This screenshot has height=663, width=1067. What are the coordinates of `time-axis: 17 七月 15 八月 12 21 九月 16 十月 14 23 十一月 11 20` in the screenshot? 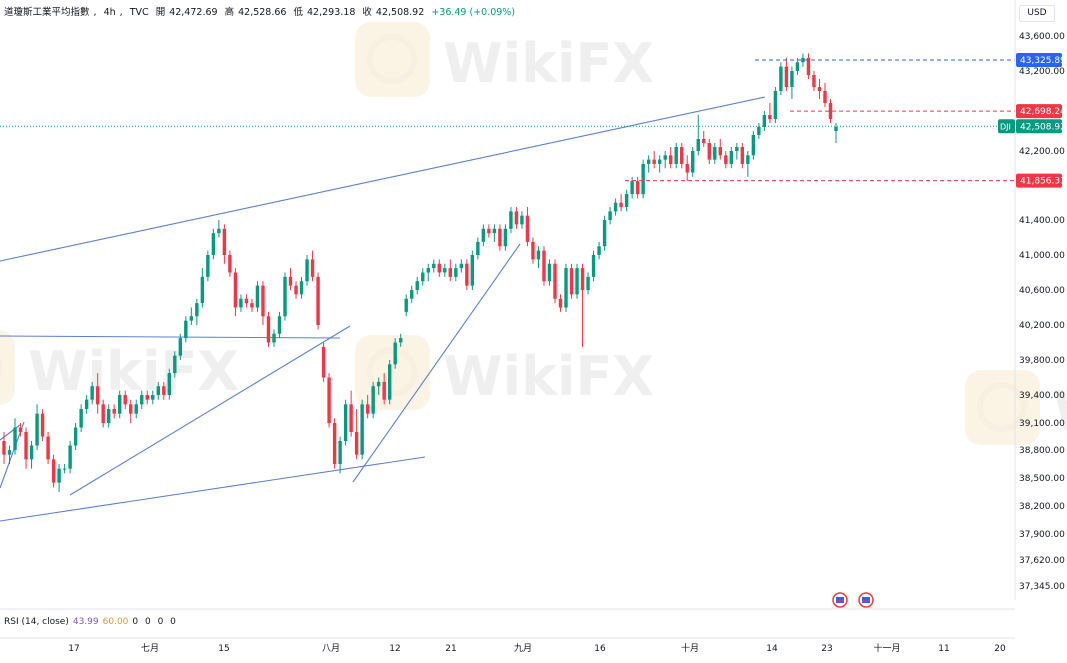 It's located at (507, 631).